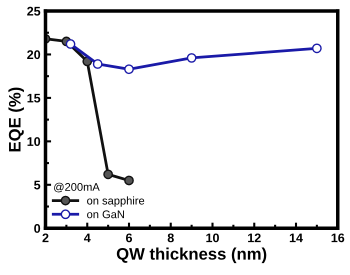  Describe the element at coordinates (254, 237) in the screenshot. I see `x-tick-label: 12` at that location.